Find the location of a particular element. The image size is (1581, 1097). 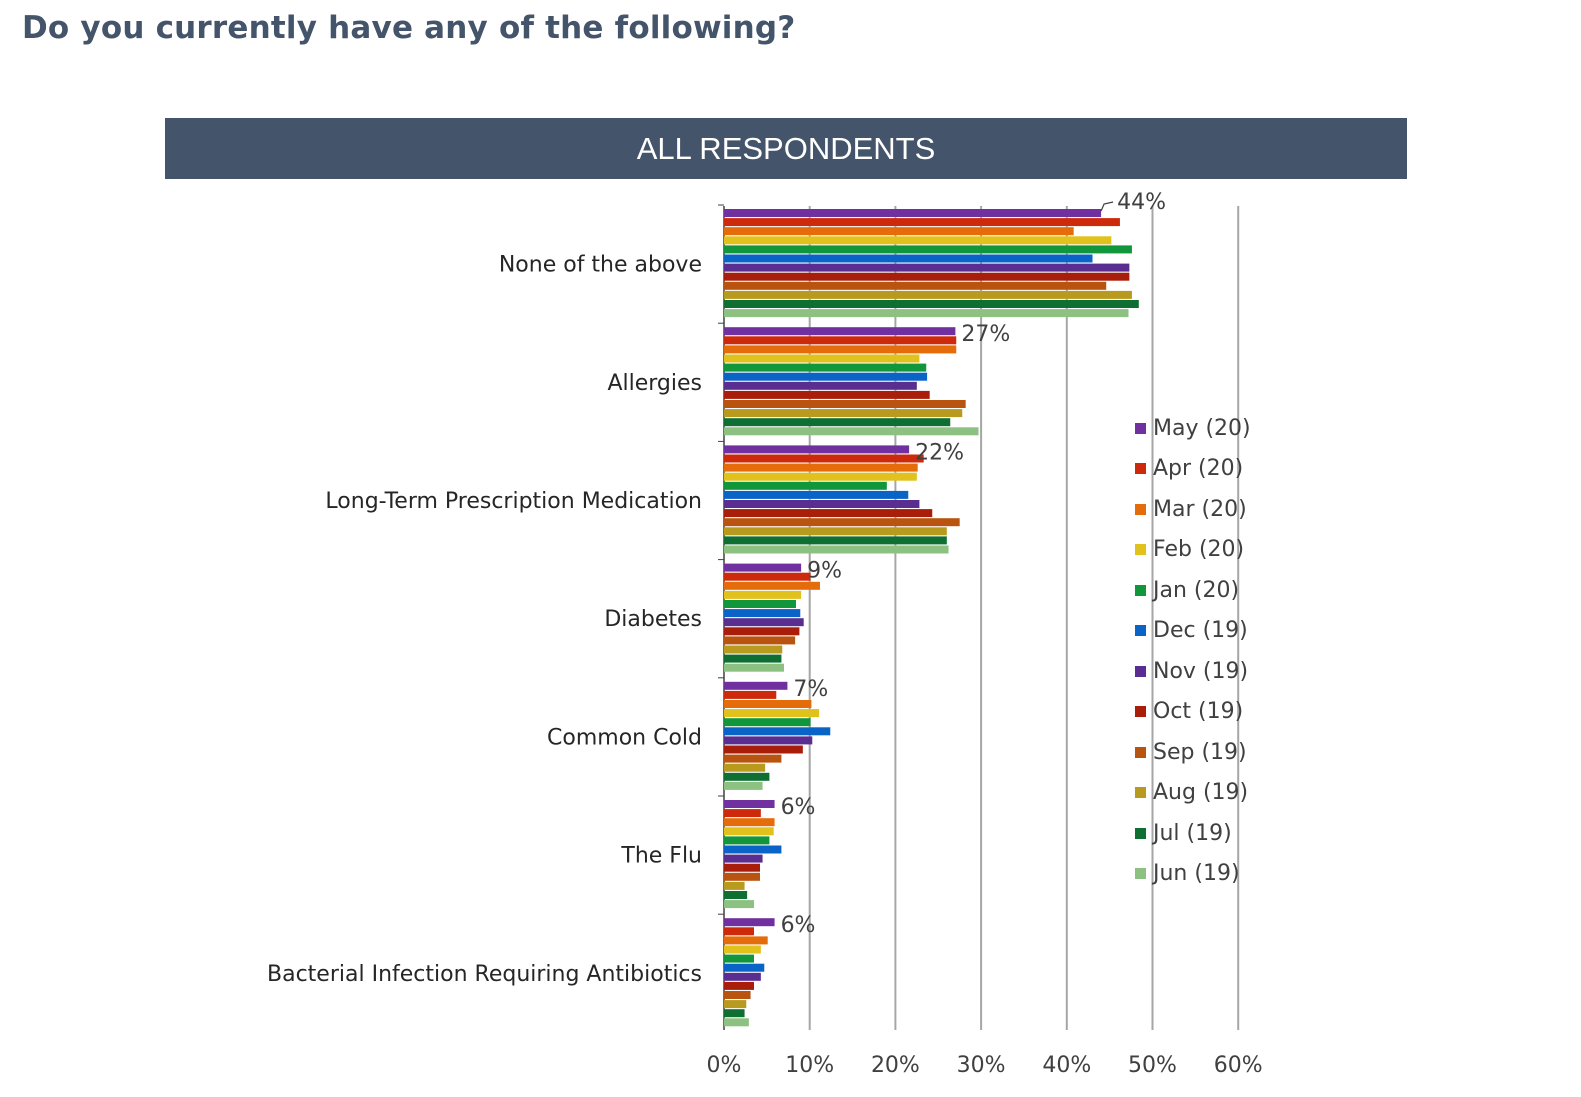

legend-label: Mar (20) is located at coordinates (1200, 509).